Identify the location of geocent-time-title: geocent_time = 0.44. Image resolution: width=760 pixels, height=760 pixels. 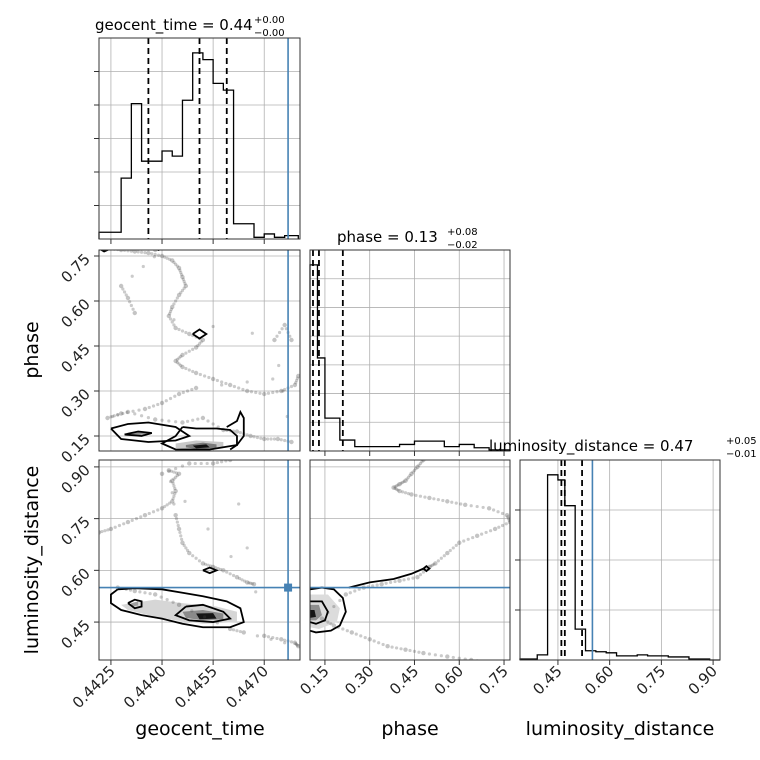
(174, 25).